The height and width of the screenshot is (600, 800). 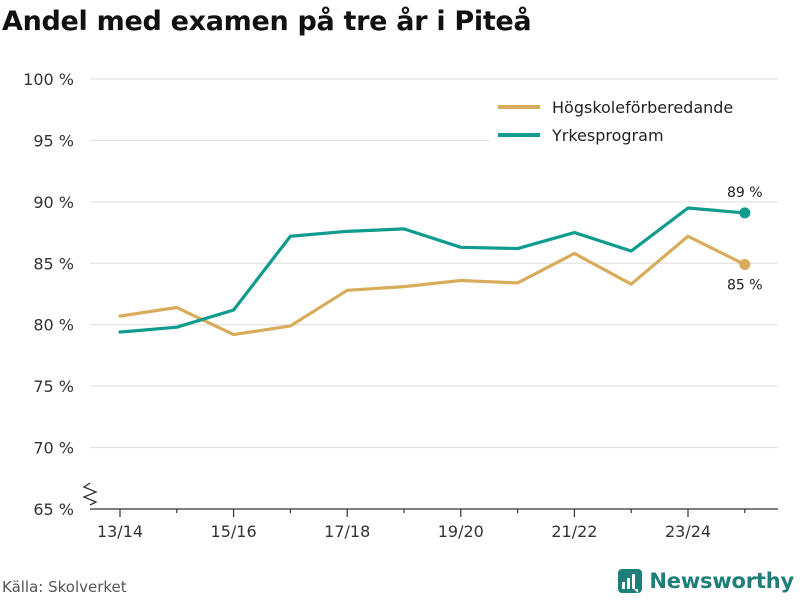 What do you see at coordinates (745, 193) in the screenshot?
I see `end-value-label: 89 %` at bounding box center [745, 193].